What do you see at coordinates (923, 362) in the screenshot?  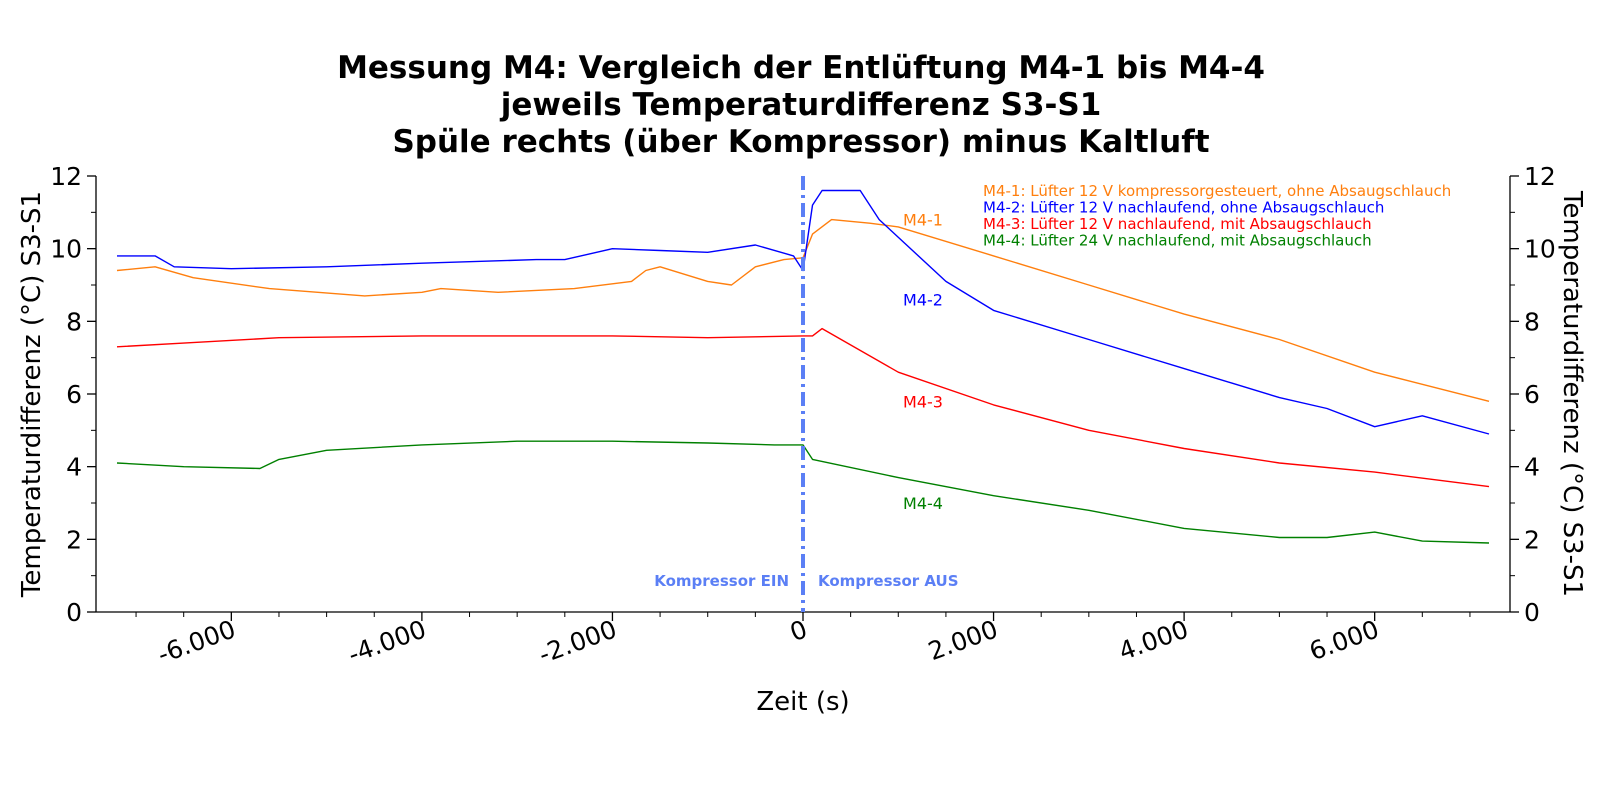 I see `series-labels: M4-1 M4-2 M4-3 M4-4` at bounding box center [923, 362].